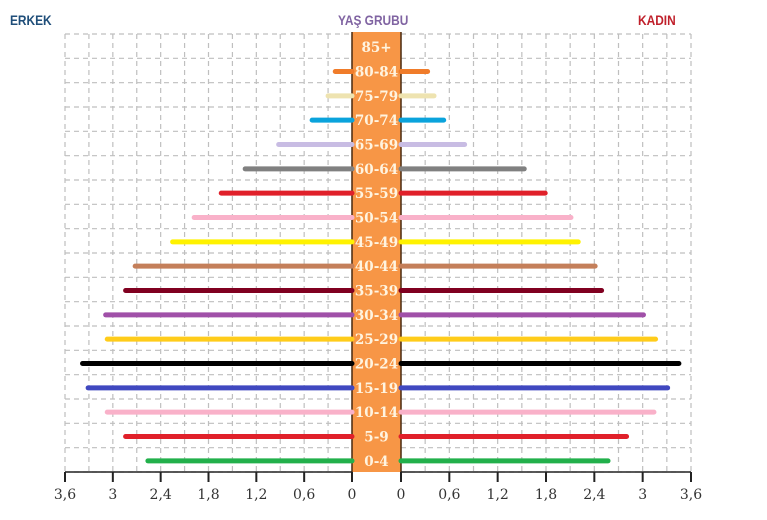  Describe the element at coordinates (594, 495) in the screenshot. I see `right-tick-label: 2,4` at that location.